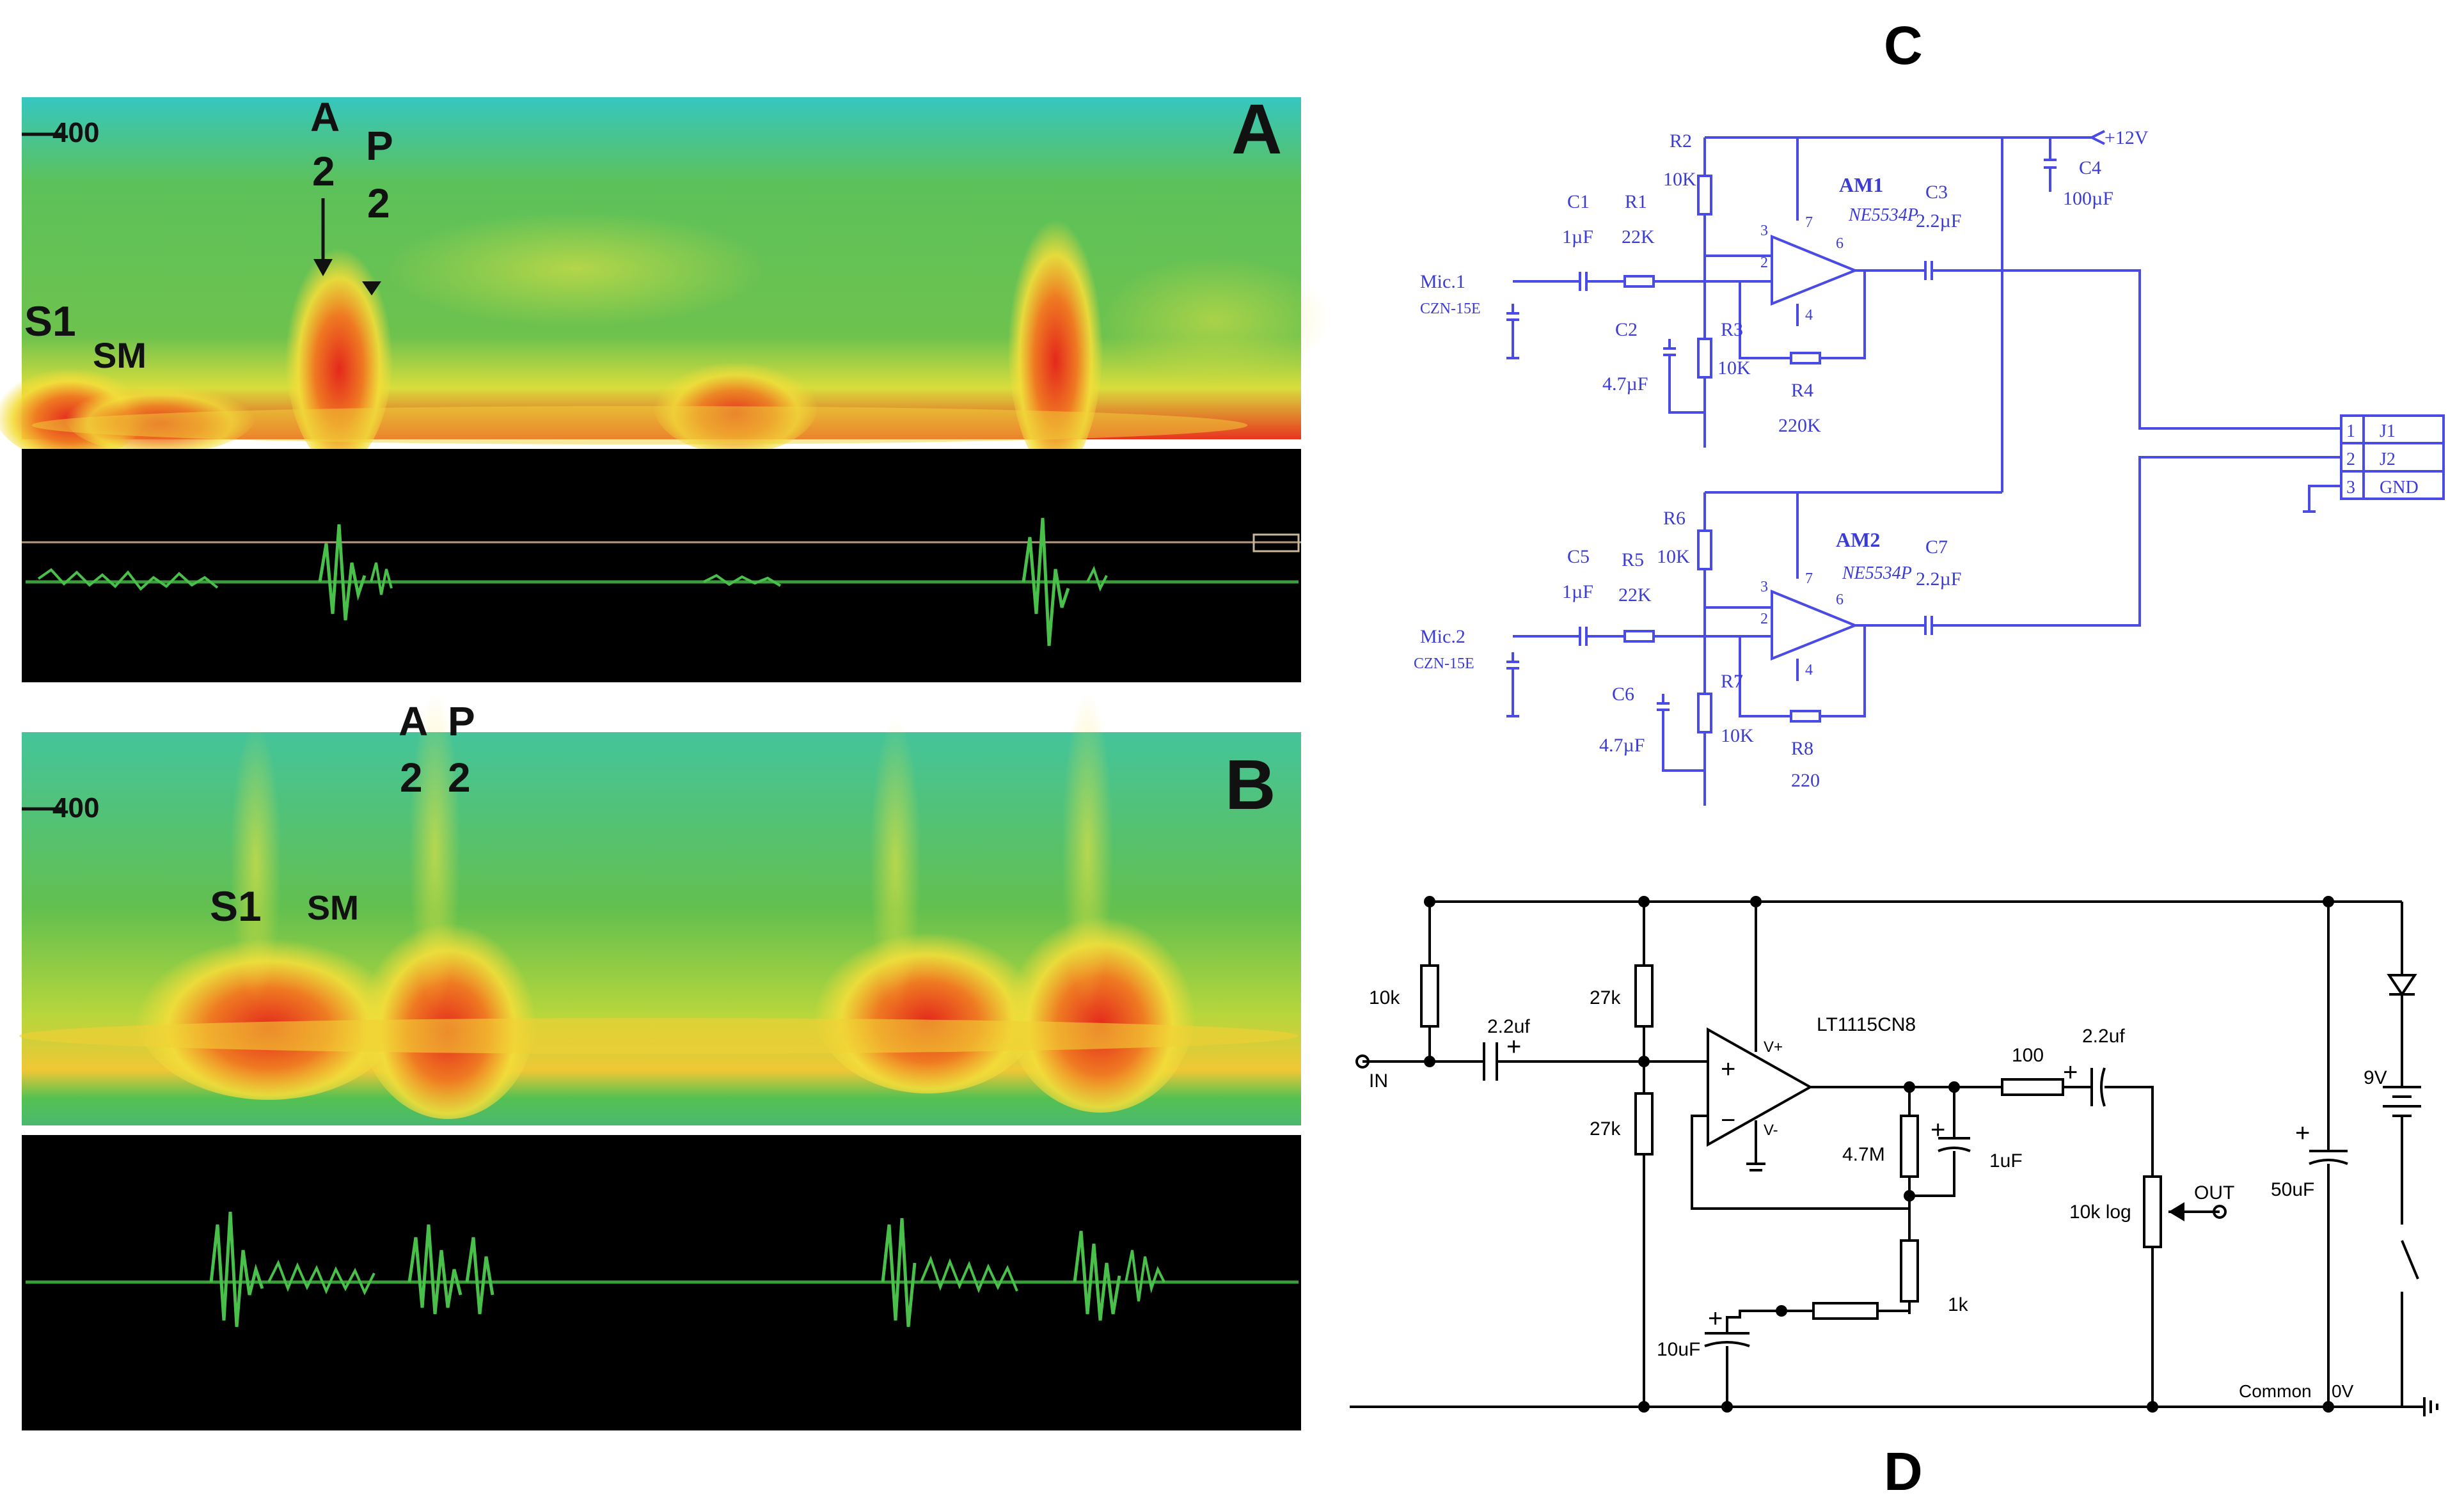  I want to click on c-10u-label: 10uF, so click(1678, 1349).